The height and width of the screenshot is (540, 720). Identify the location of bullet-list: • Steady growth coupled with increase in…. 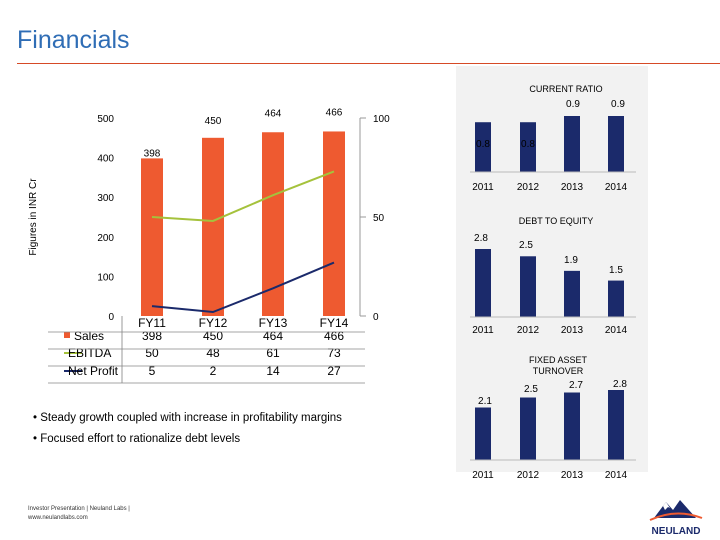
(187, 429).